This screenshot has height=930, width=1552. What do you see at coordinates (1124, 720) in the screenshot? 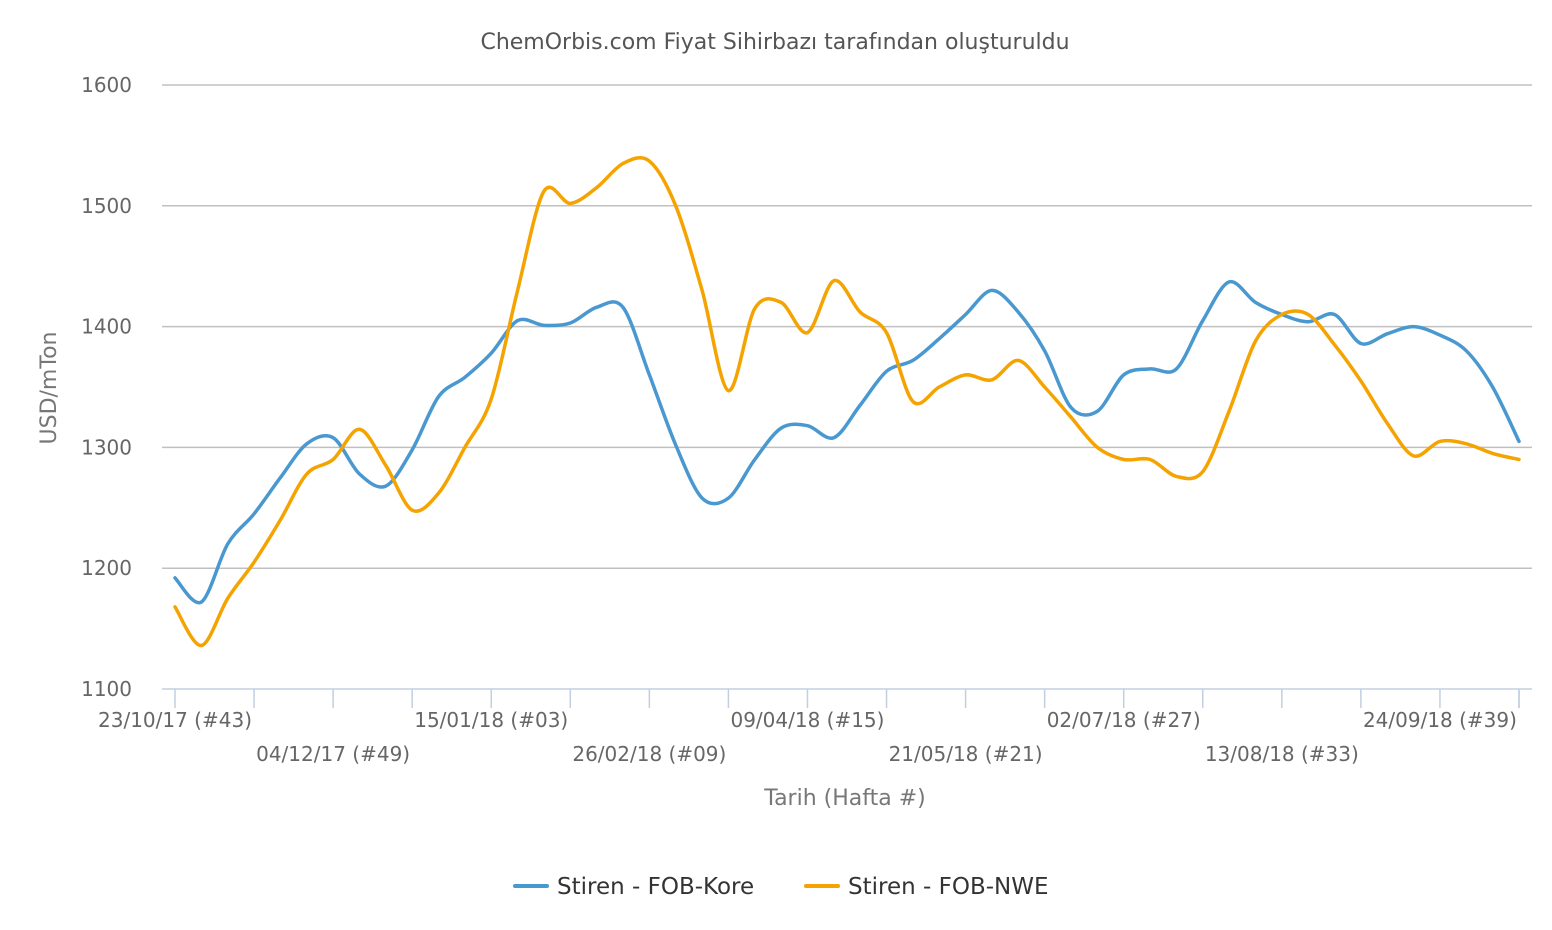
I see `x-tick-label: 02/07/18 (#27)` at bounding box center [1124, 720].